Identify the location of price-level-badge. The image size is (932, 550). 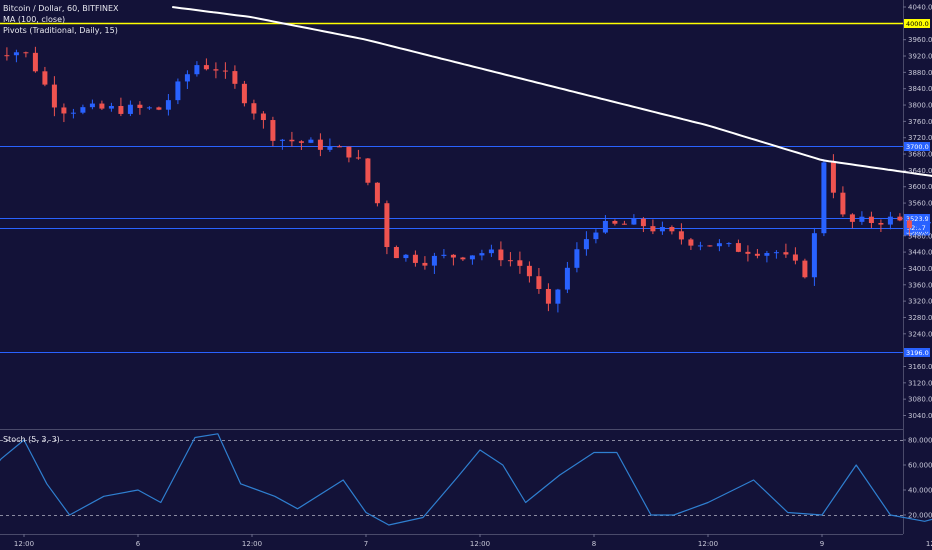
(917, 218).